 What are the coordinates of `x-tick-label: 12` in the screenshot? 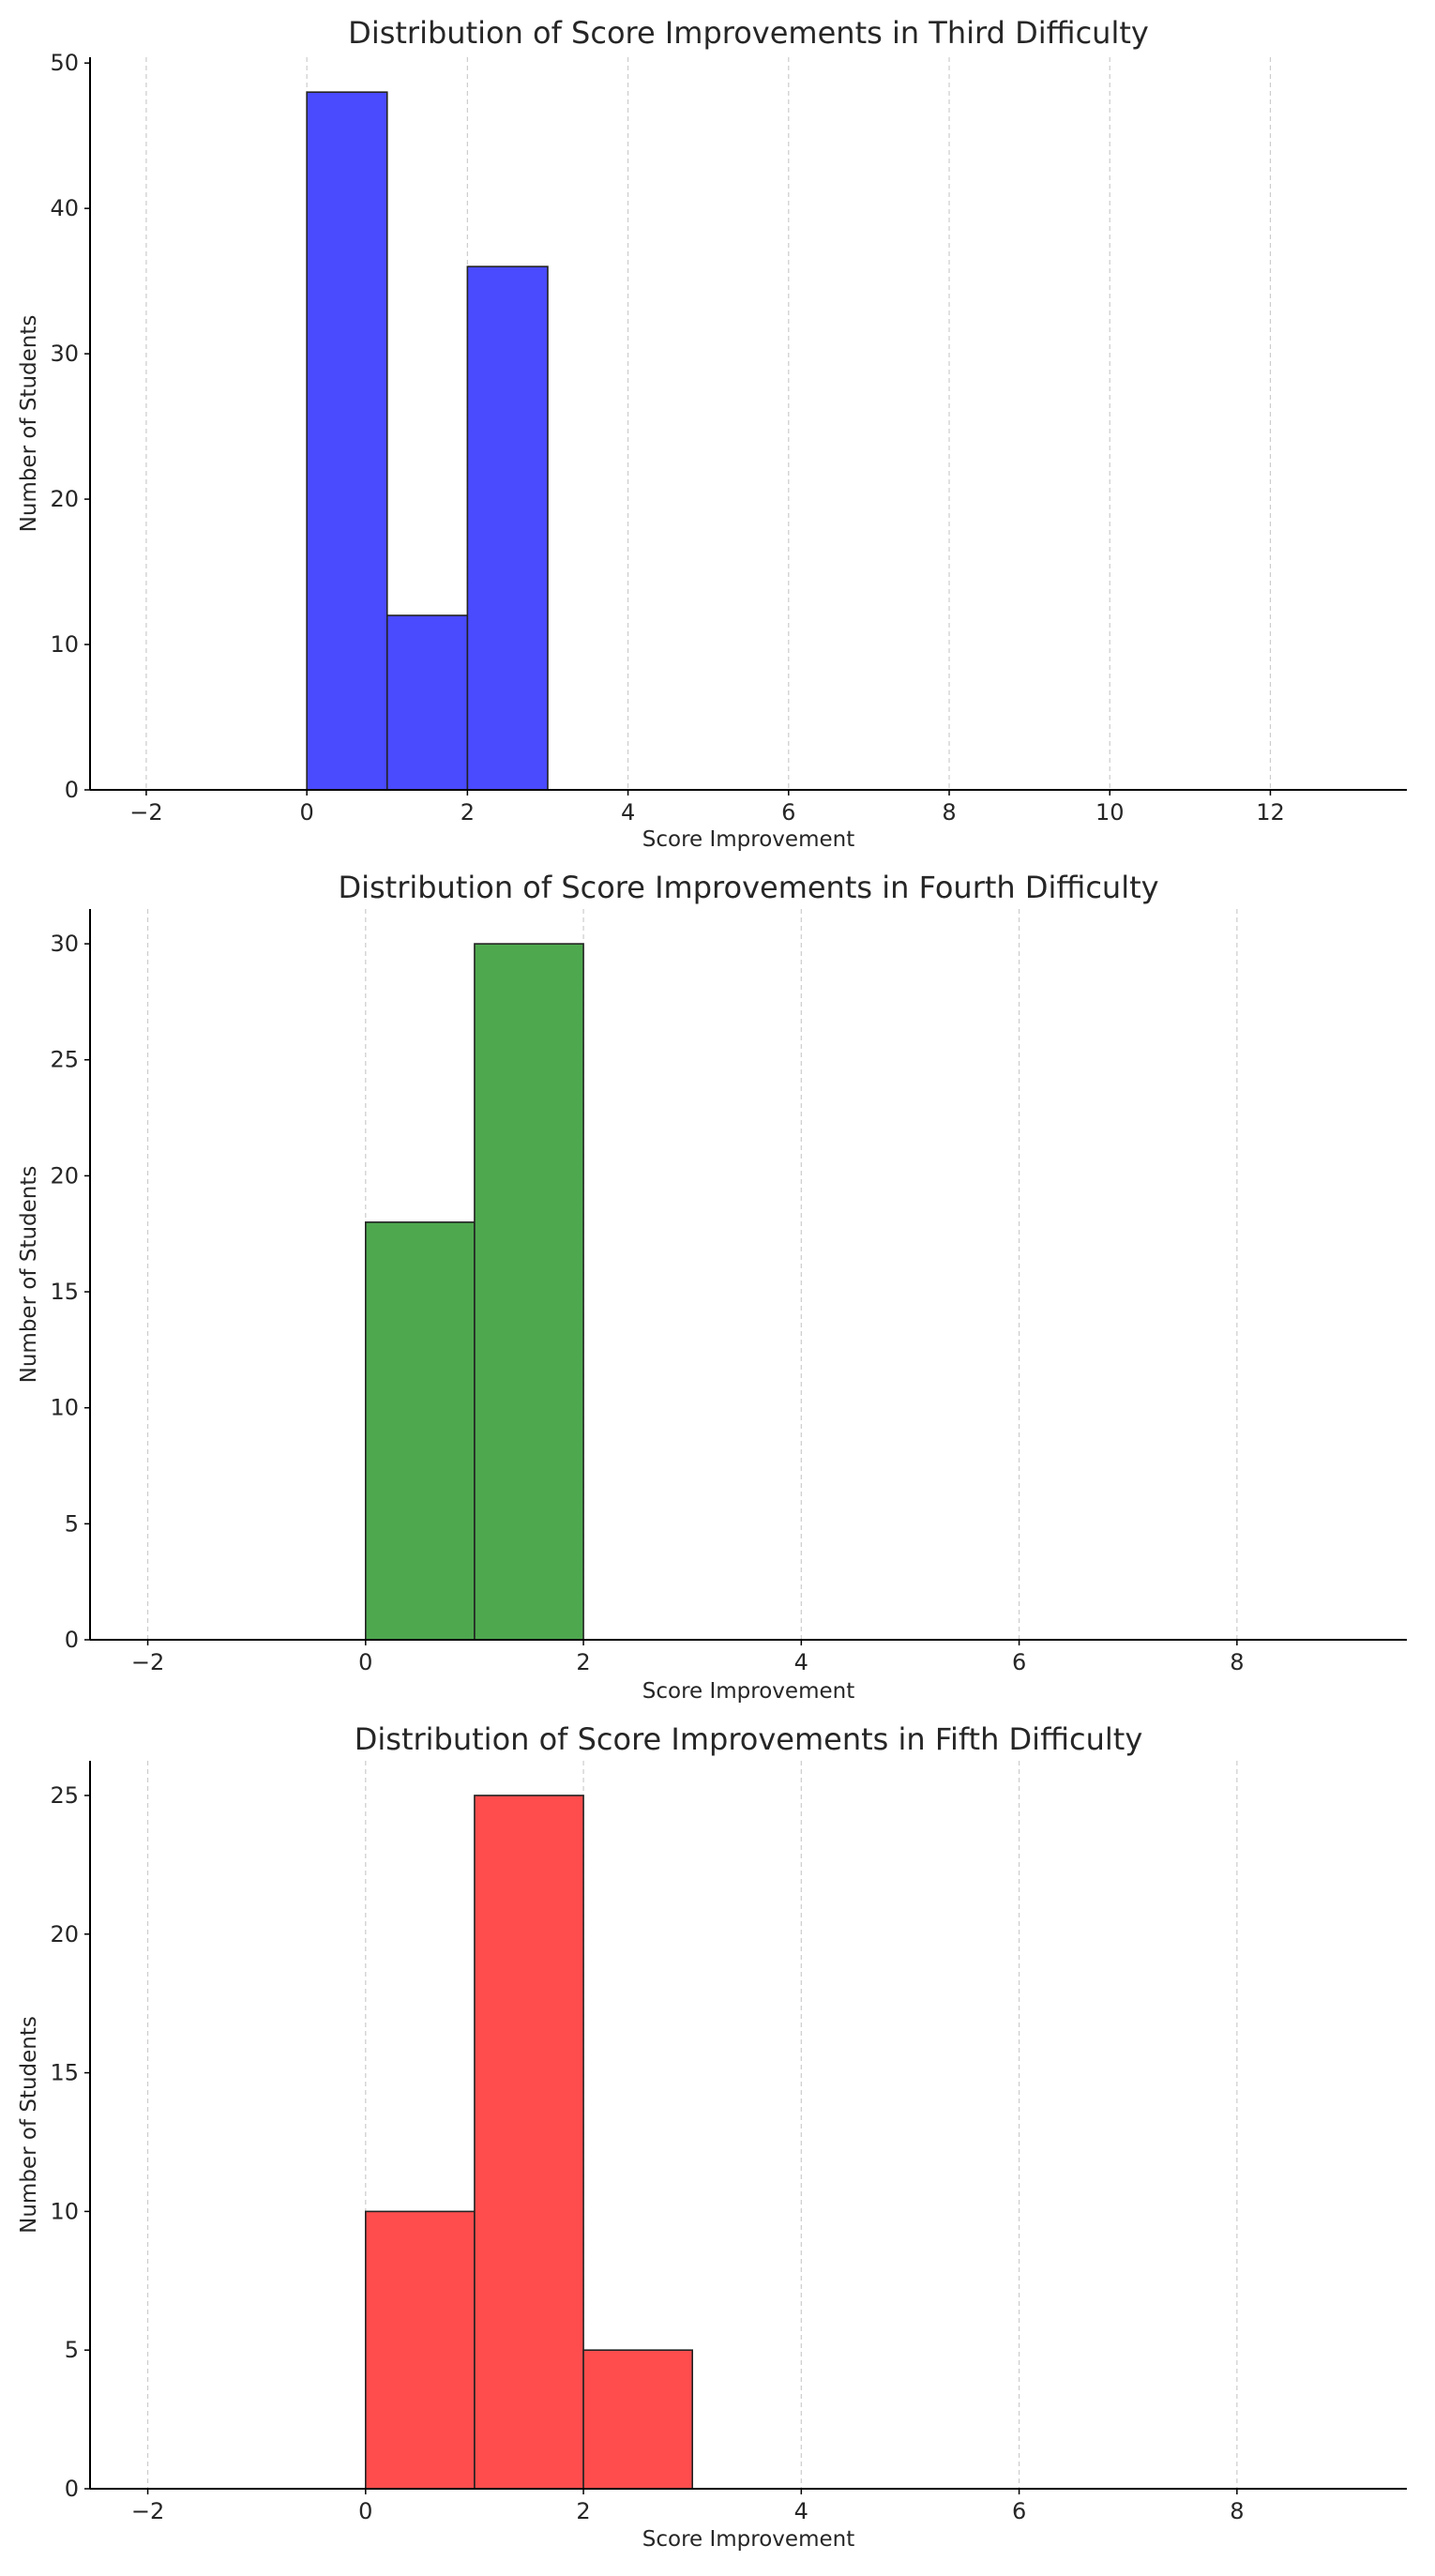 It's located at (1270, 812).